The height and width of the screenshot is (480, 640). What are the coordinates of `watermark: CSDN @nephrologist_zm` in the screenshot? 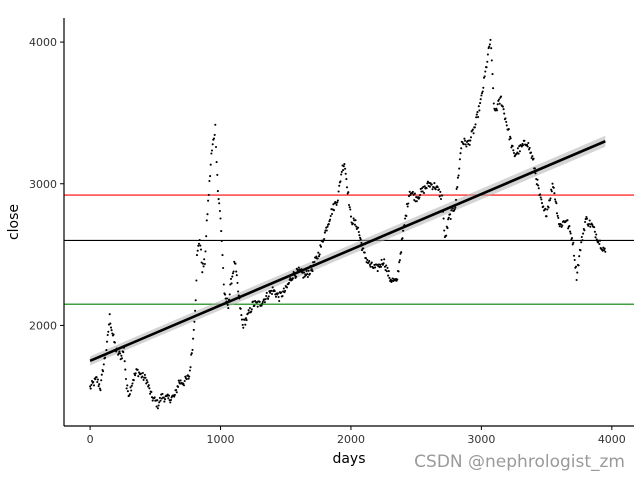 It's located at (519, 462).